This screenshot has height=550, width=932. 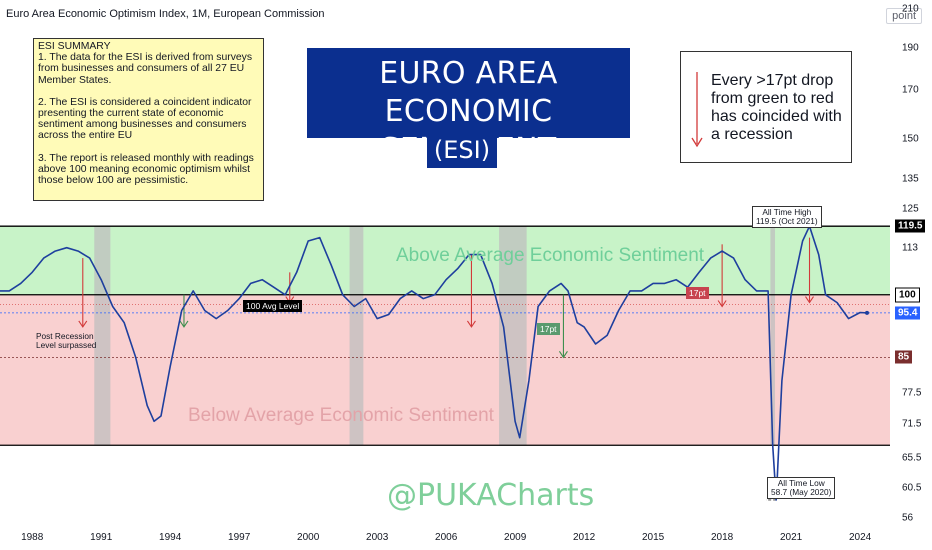 I want to click on y-badge: 85, so click(x=904, y=357).